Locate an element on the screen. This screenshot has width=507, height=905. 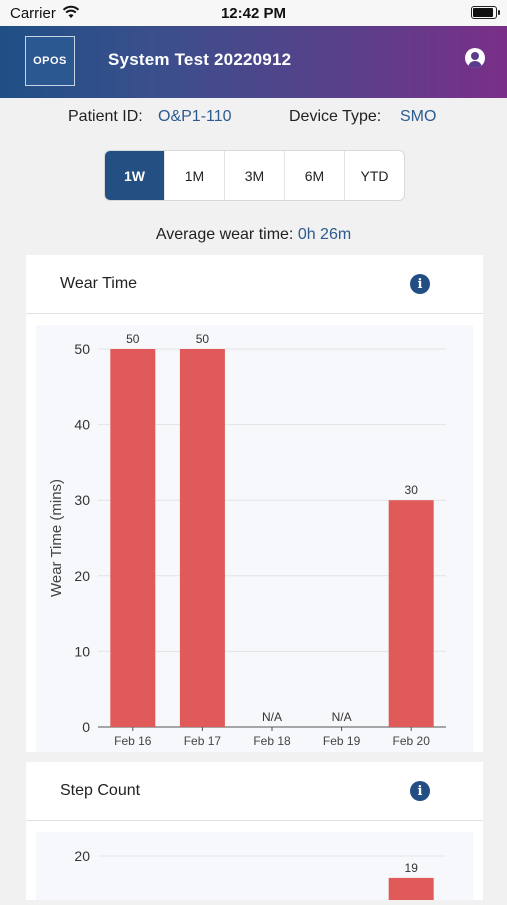
step-count-card-header: Step Count i is located at coordinates (254, 791).